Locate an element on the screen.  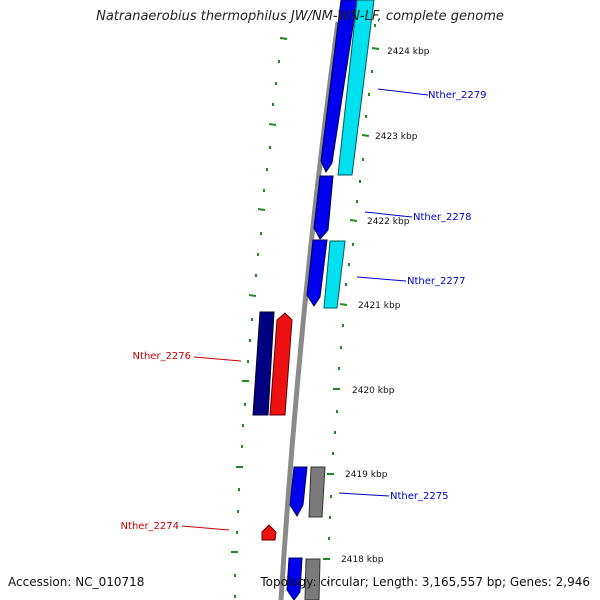
accession-label: Accession: NC_010718 is located at coordinates (76, 582).